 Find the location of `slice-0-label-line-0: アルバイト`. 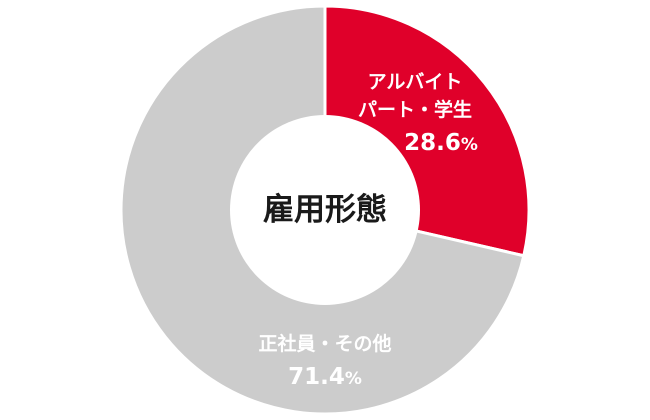

slice-0-label-line-0: アルバイト is located at coordinates (415, 82).